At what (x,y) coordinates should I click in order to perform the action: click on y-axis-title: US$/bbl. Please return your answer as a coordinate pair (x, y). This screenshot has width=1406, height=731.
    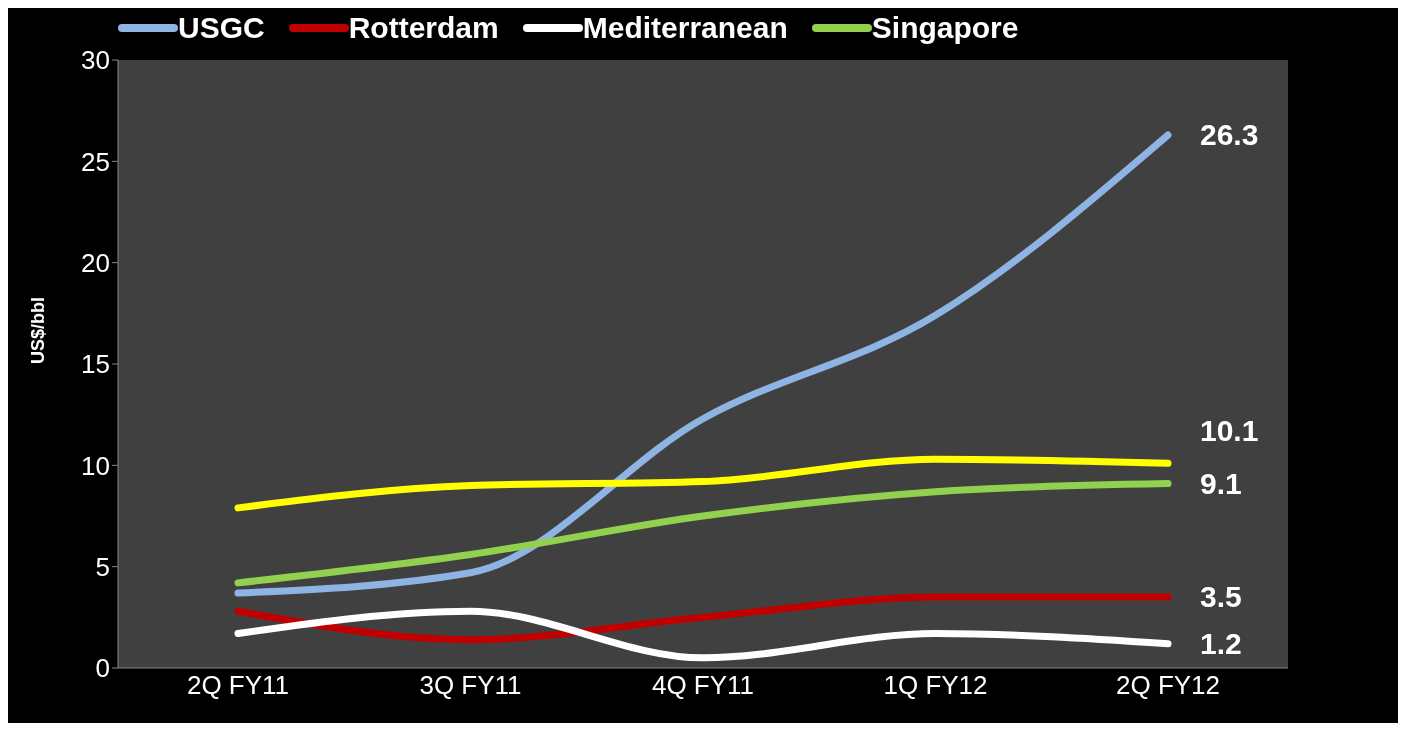
    Looking at the image, I should click on (38, 330).